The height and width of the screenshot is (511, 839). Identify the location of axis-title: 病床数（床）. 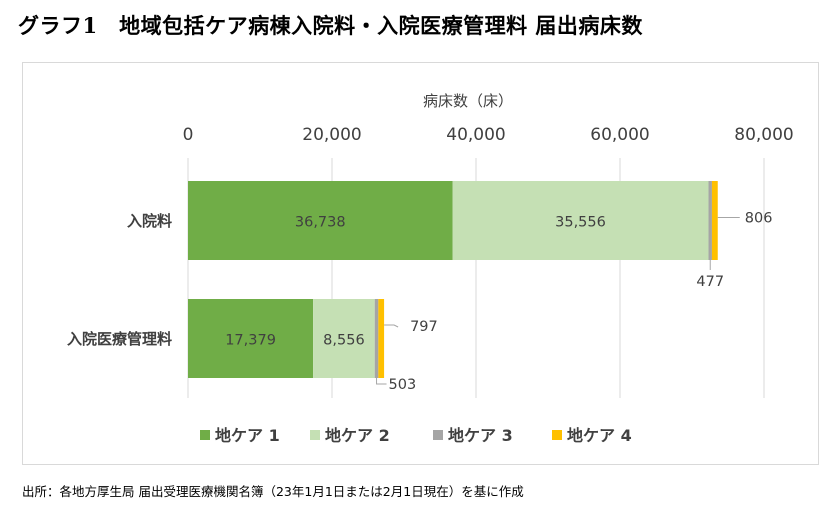
(468, 101).